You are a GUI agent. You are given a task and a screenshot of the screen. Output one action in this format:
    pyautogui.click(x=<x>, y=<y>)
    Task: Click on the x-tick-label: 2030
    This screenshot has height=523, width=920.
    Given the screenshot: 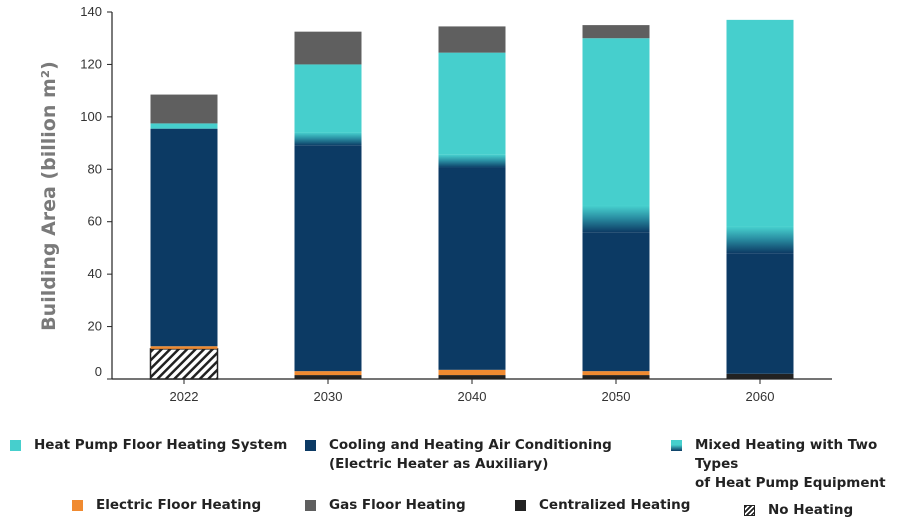 What is the action you would take?
    pyautogui.click(x=328, y=396)
    